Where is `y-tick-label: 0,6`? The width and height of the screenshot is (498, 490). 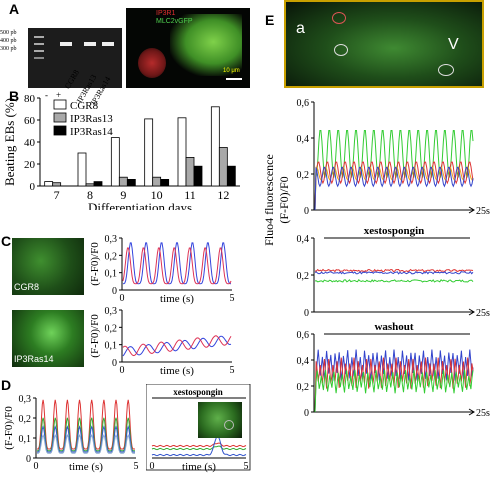 y-tick-label: 0,6 is located at coordinates (303, 103).